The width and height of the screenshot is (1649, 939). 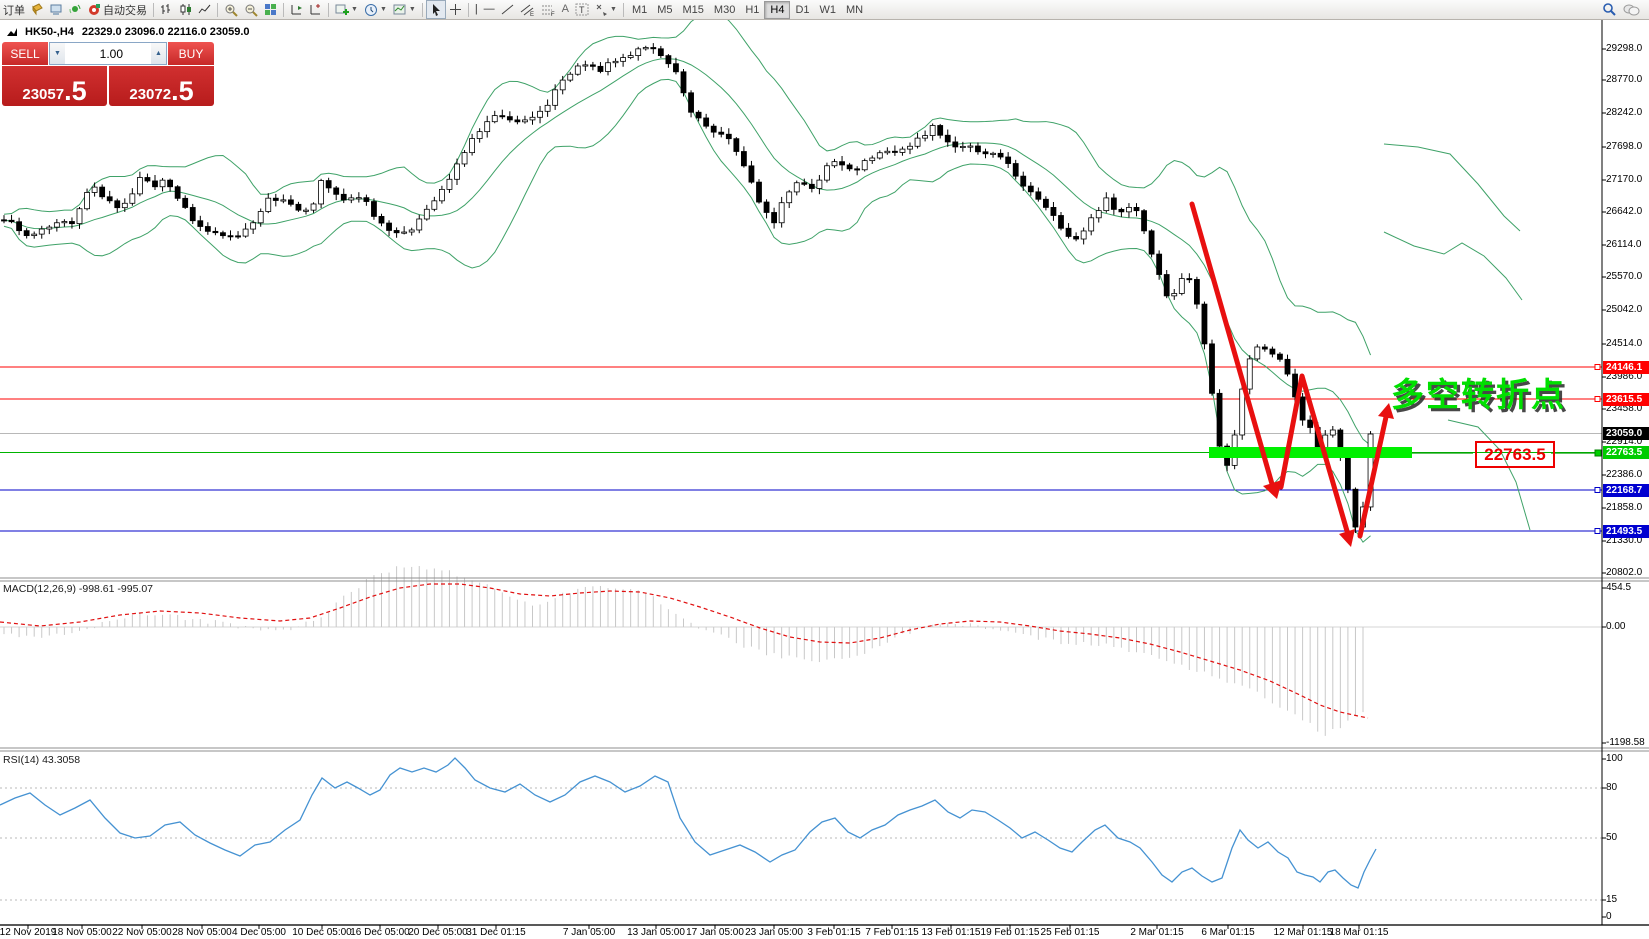 I want to click on zoom-in-icon, so click(x=231, y=9).